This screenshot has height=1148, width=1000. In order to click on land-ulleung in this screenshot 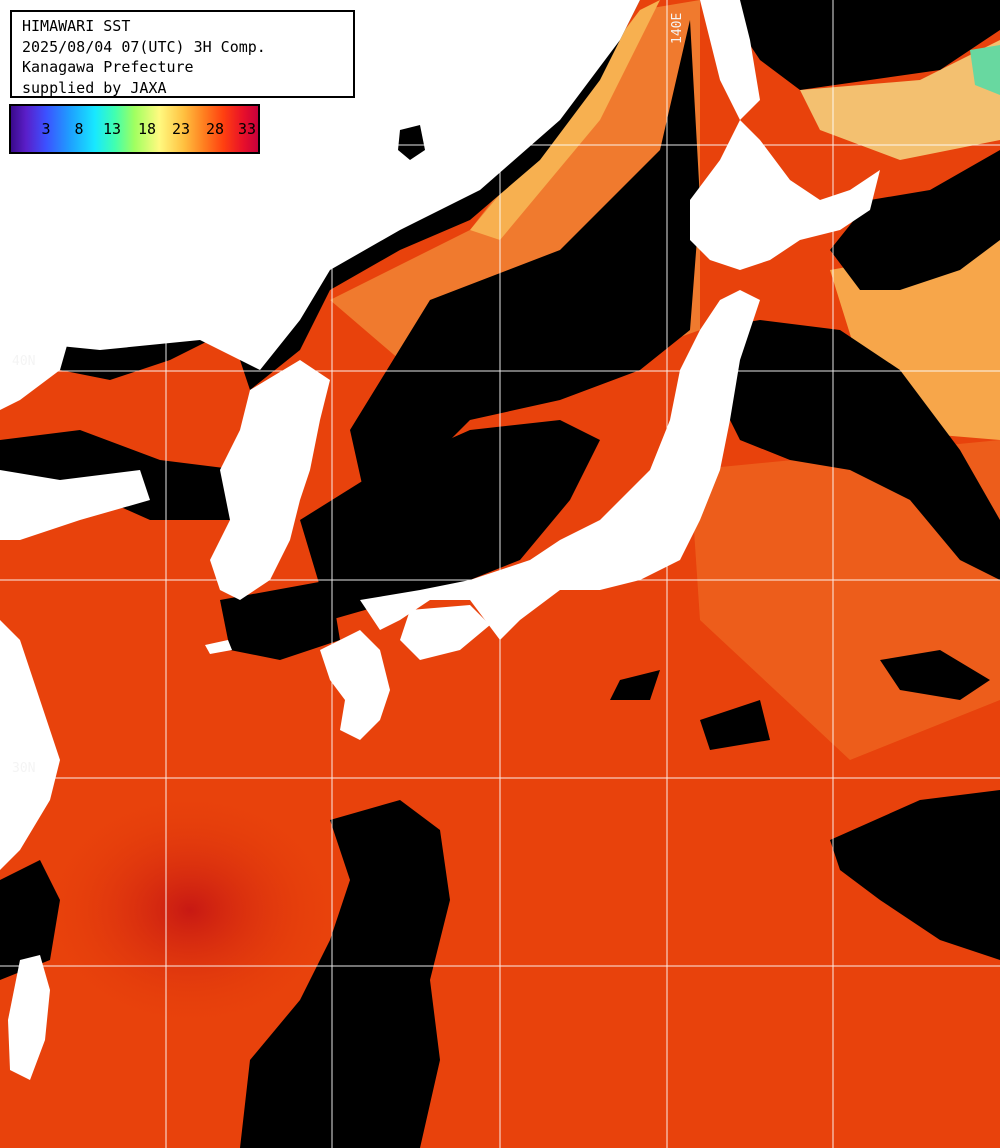, I will do `click(411, 142)`.